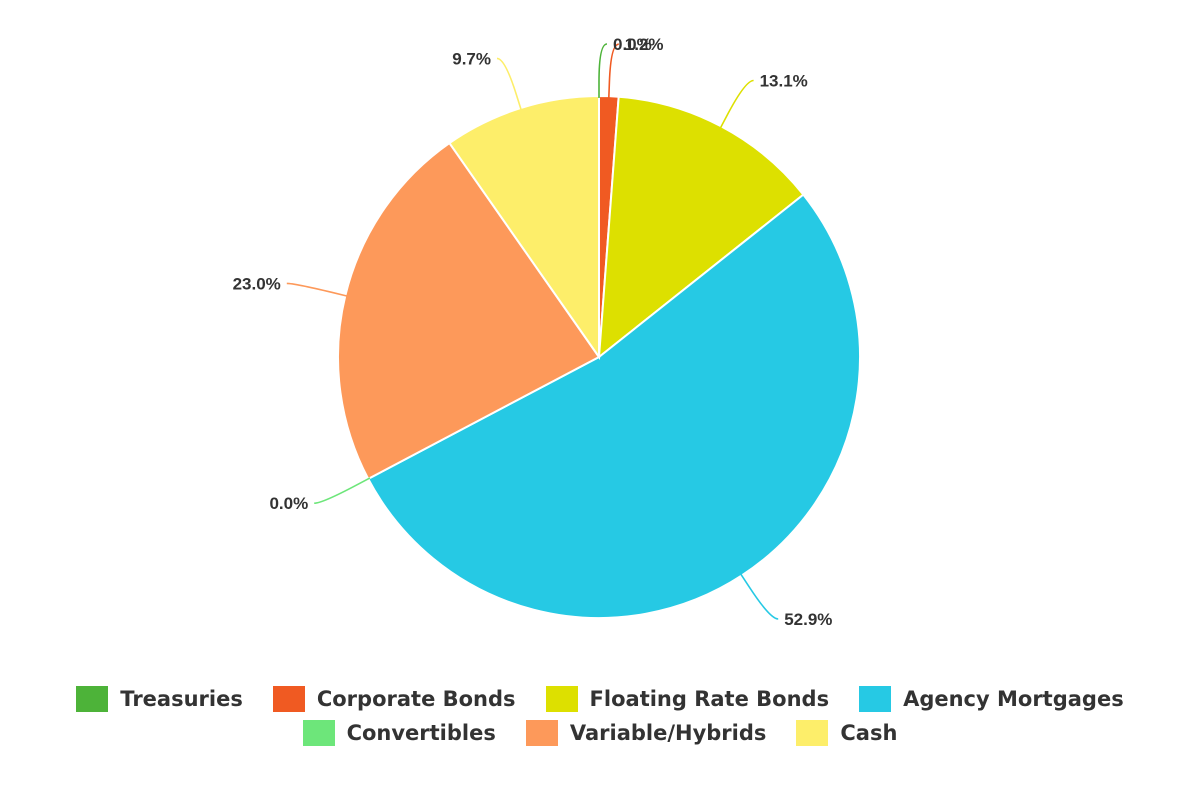  Describe the element at coordinates (614, 71) in the screenshot. I see `leader-line-corporate-bonds` at that location.